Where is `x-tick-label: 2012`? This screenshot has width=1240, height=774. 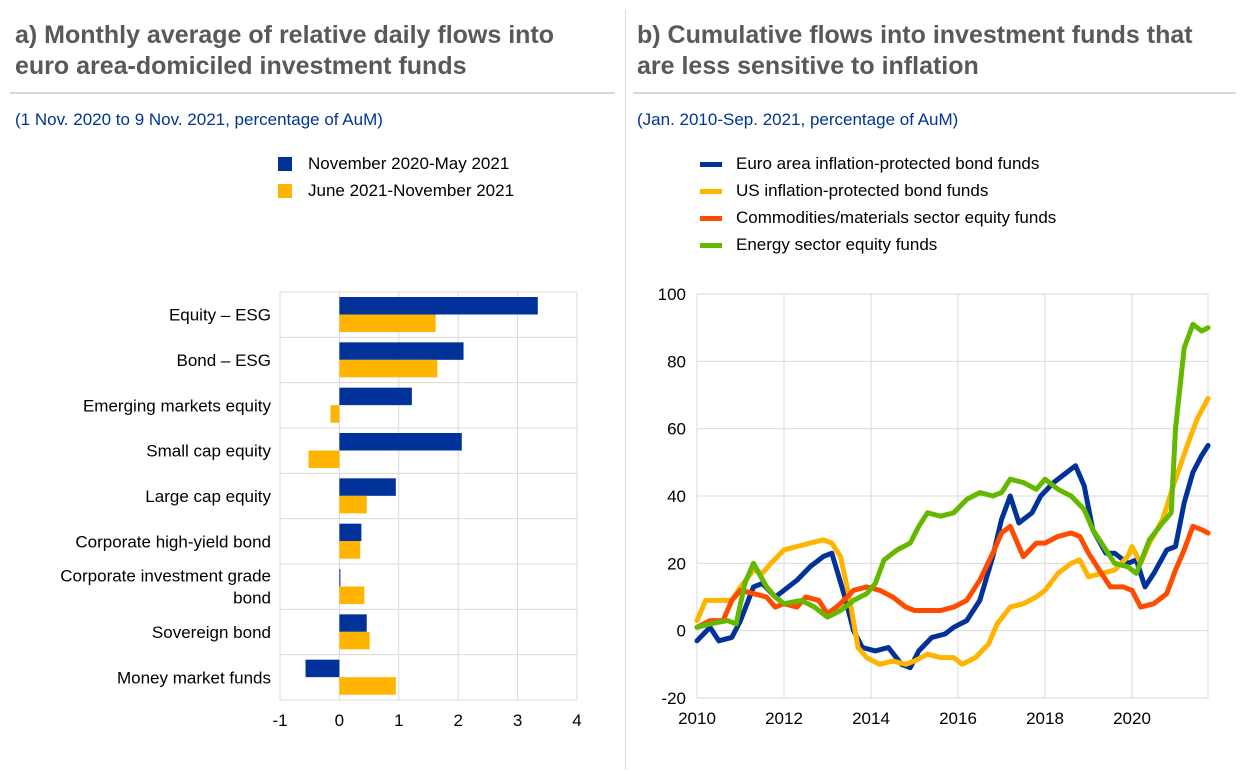 x-tick-label: 2012 is located at coordinates (784, 718).